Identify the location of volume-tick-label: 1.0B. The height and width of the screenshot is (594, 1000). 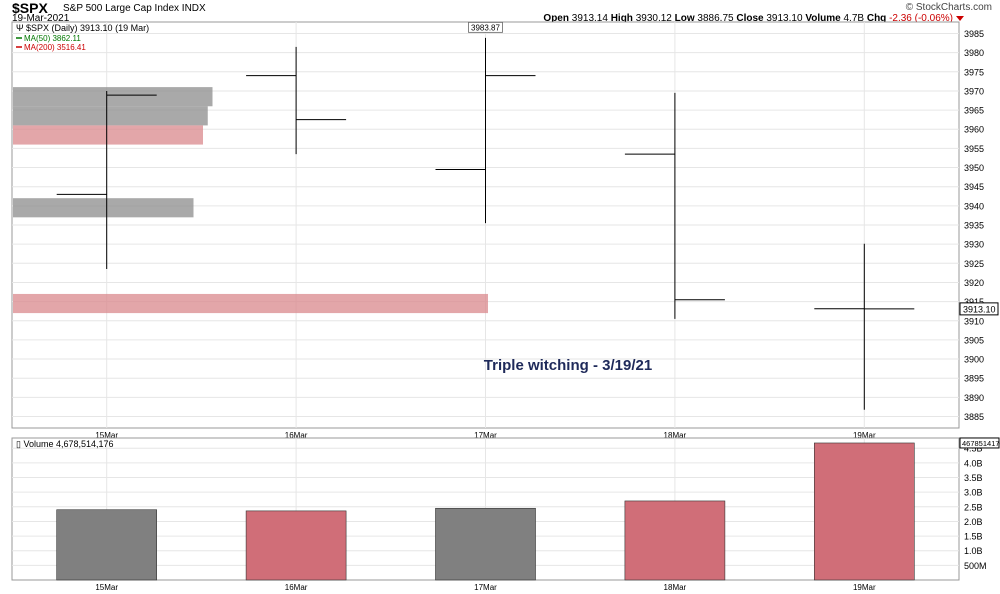
(973, 551).